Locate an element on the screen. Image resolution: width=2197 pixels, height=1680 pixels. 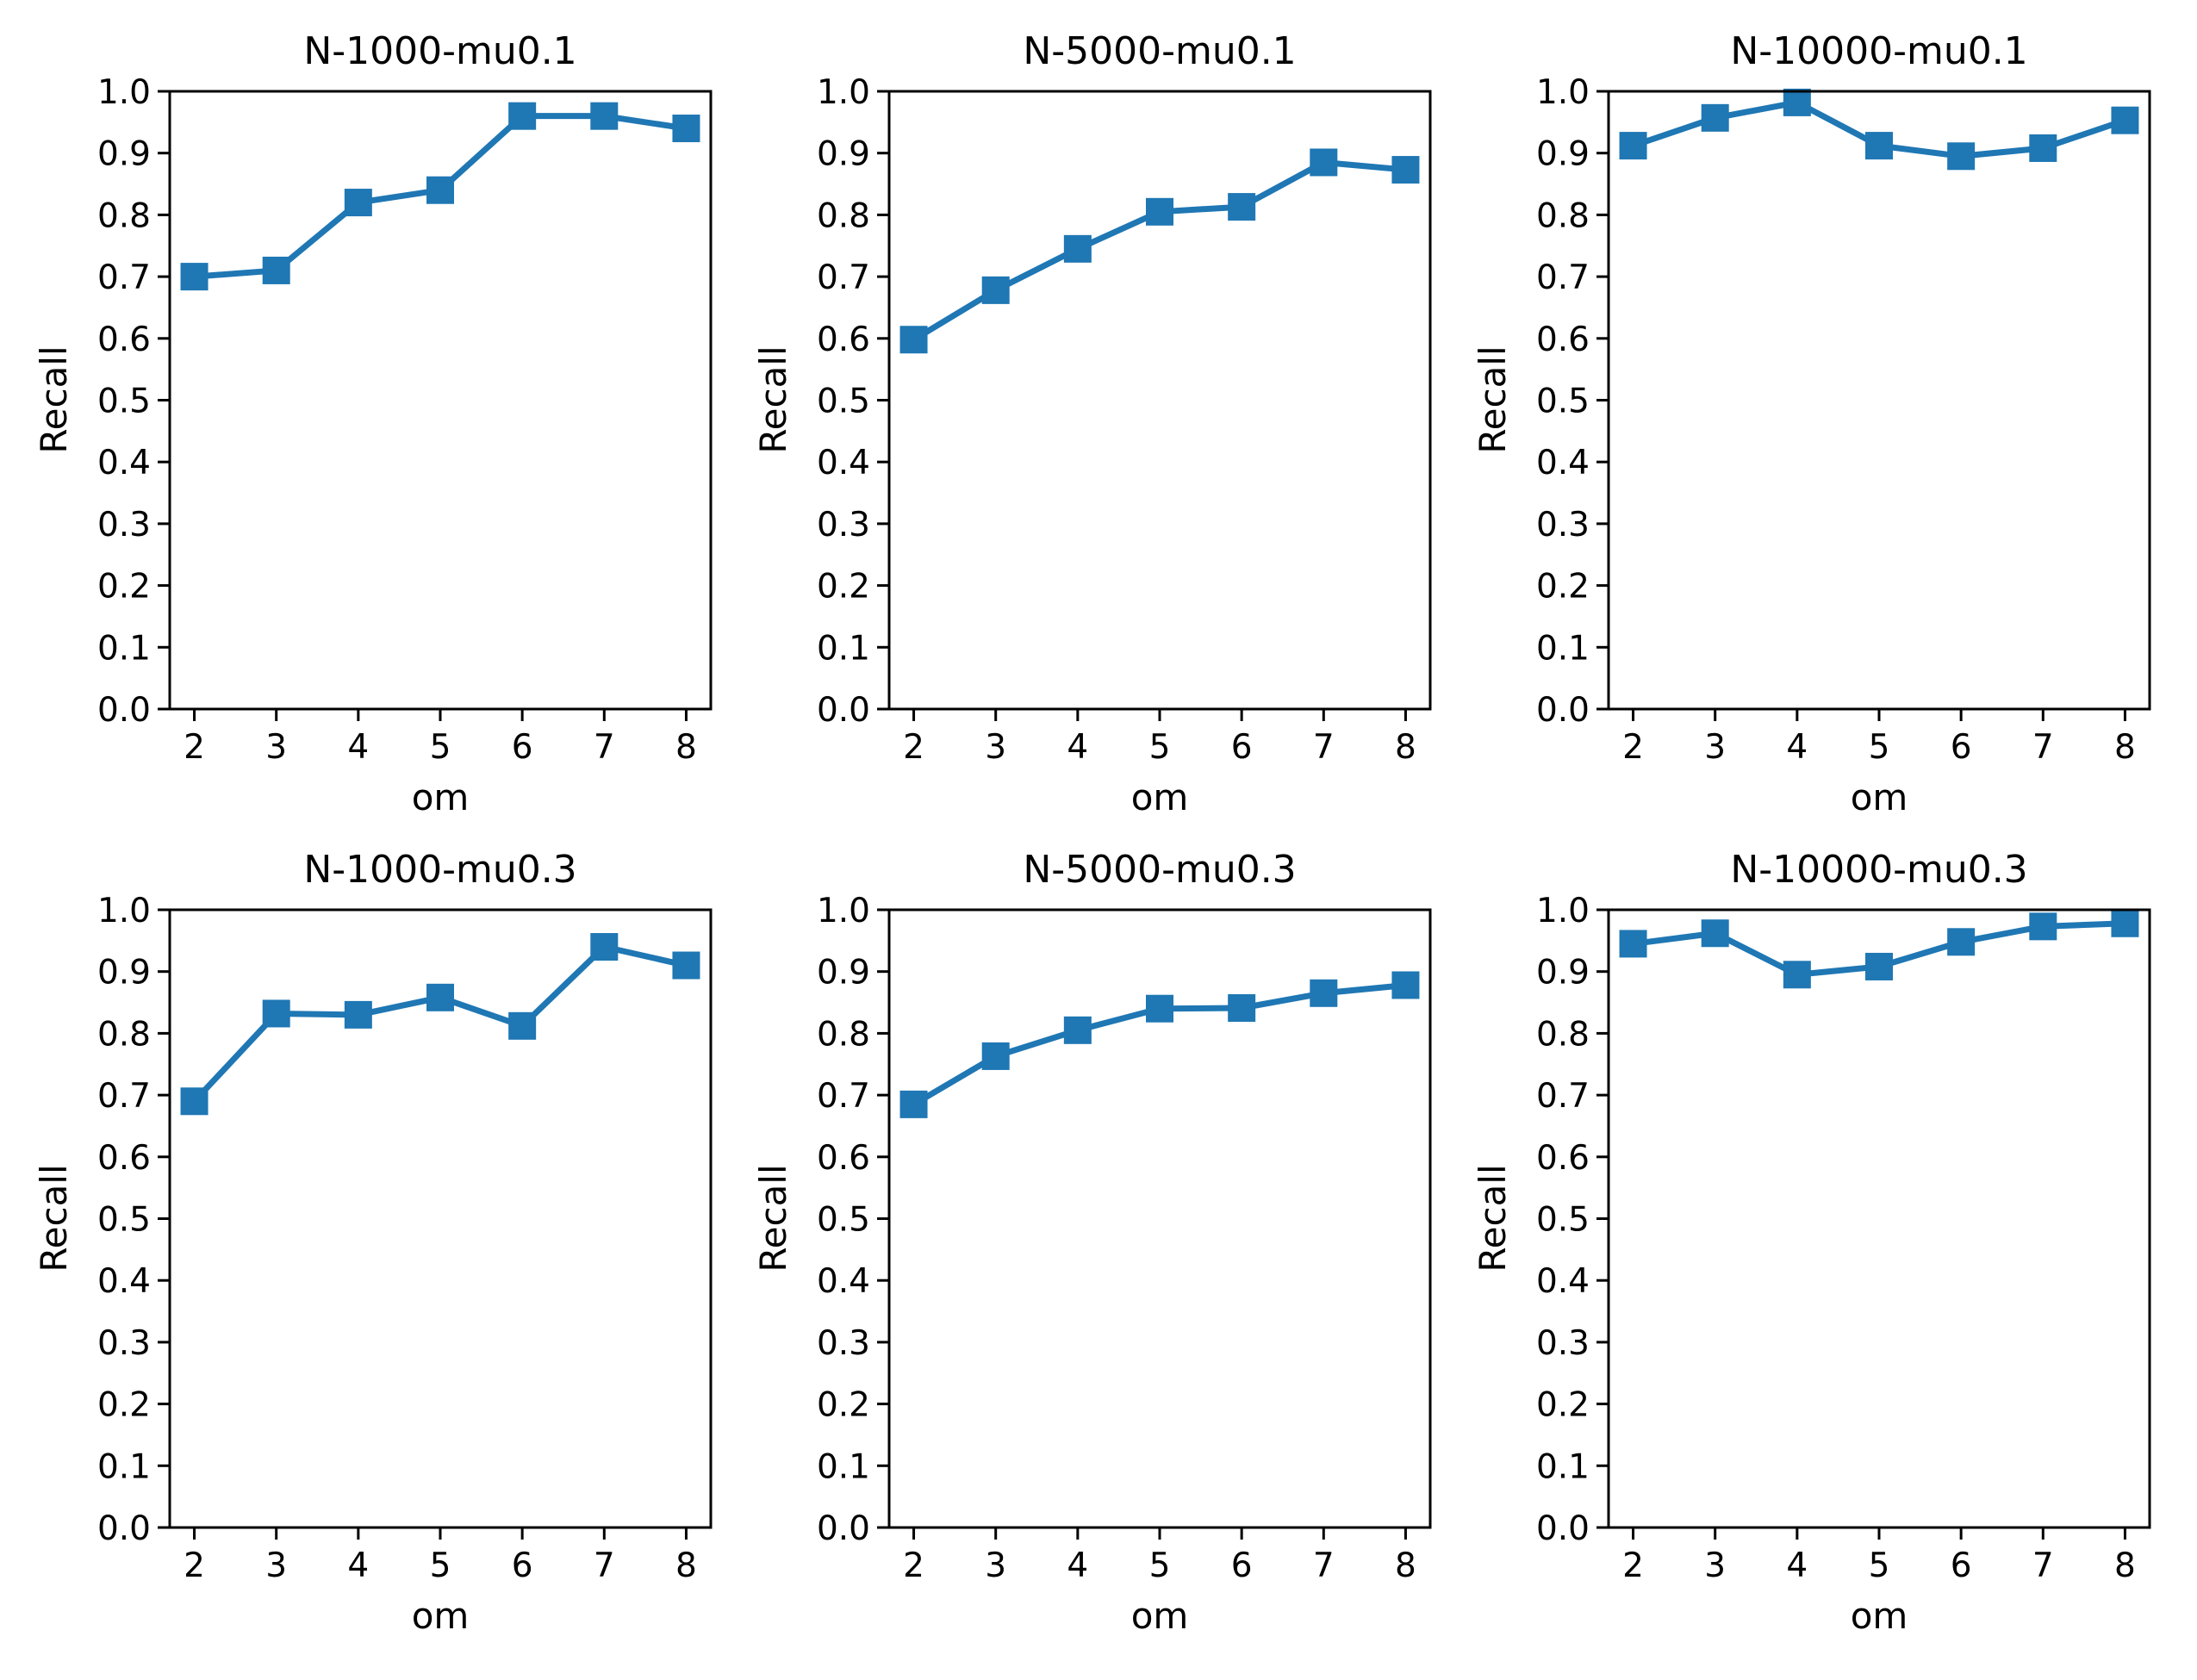
plot-area-n-1000-mu0.3: 0.0 0.1 0.2 0.3 0.4 0.5 0.6 0.7 0.8 0.9 1.0 2 3 4 5 6 7 8 is located at coordinates (405, 1238).